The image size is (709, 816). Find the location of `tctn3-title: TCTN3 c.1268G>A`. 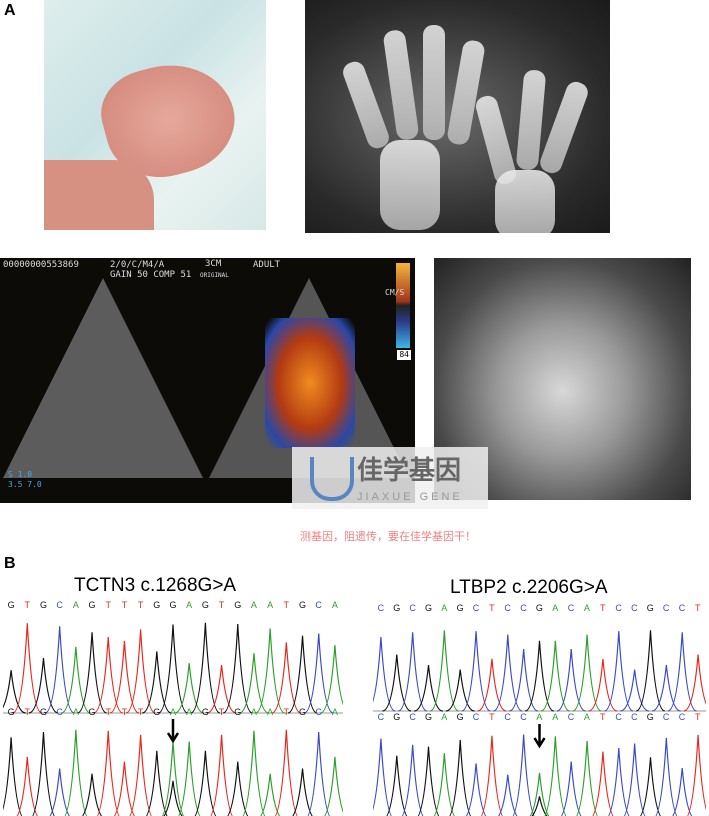

tctn3-title: TCTN3 c.1268G>A is located at coordinates (155, 585).